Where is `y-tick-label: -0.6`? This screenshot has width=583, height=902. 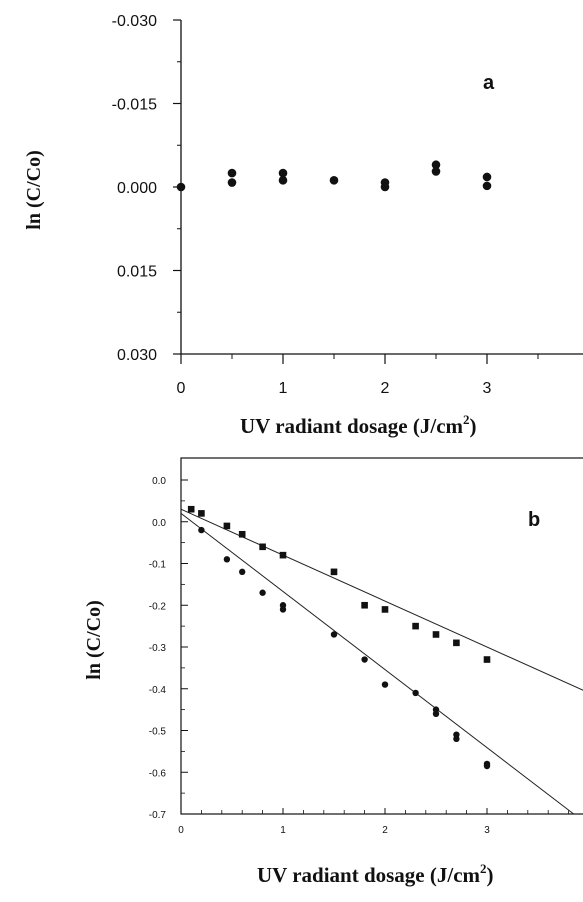
y-tick-label: -0.6 is located at coordinates (158, 773).